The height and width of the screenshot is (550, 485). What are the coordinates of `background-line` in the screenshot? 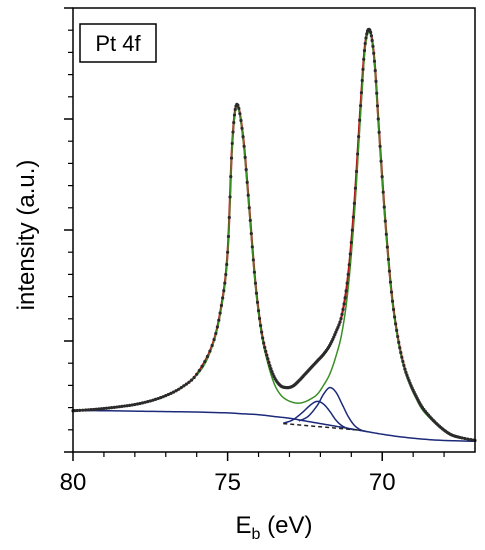 It's located at (274, 426).